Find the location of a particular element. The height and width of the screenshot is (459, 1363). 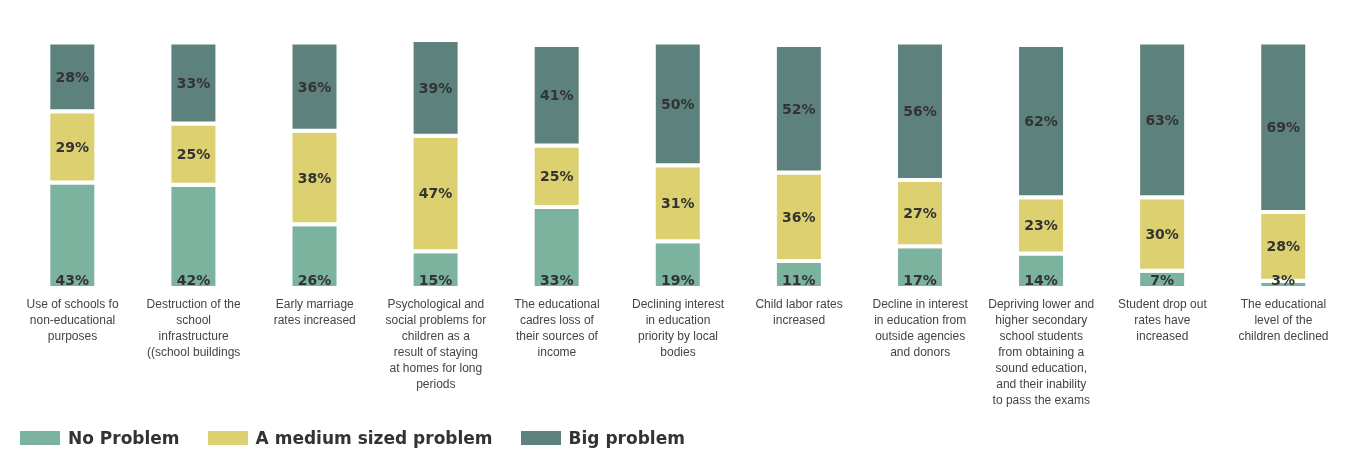

x-tick-label: The educational cadres loss of their sources of income is located at coordinates (557, 328).